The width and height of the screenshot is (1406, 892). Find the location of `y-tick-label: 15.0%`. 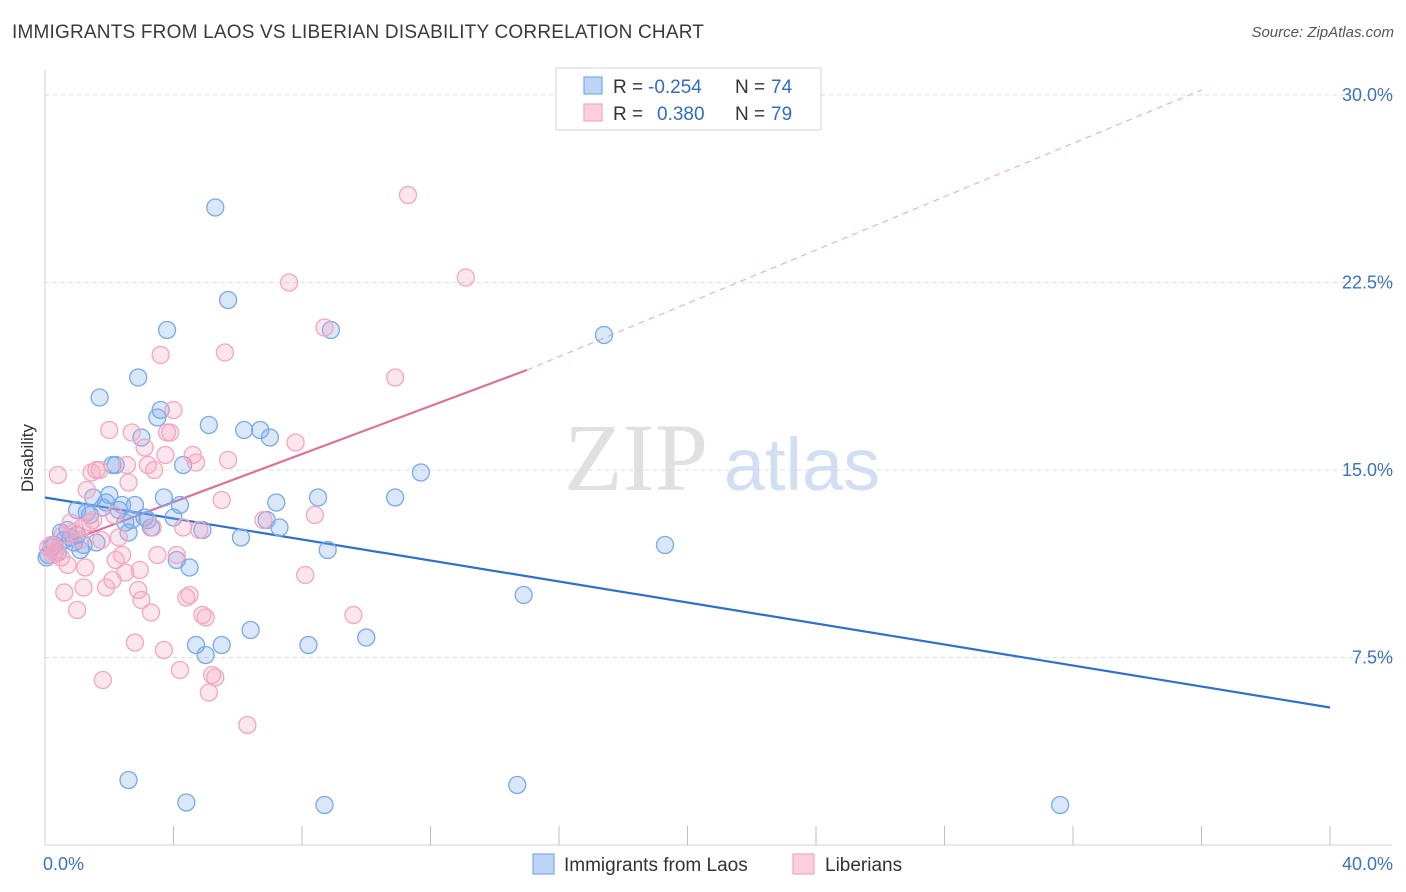

y-tick-label: 15.0% is located at coordinates (1367, 470).